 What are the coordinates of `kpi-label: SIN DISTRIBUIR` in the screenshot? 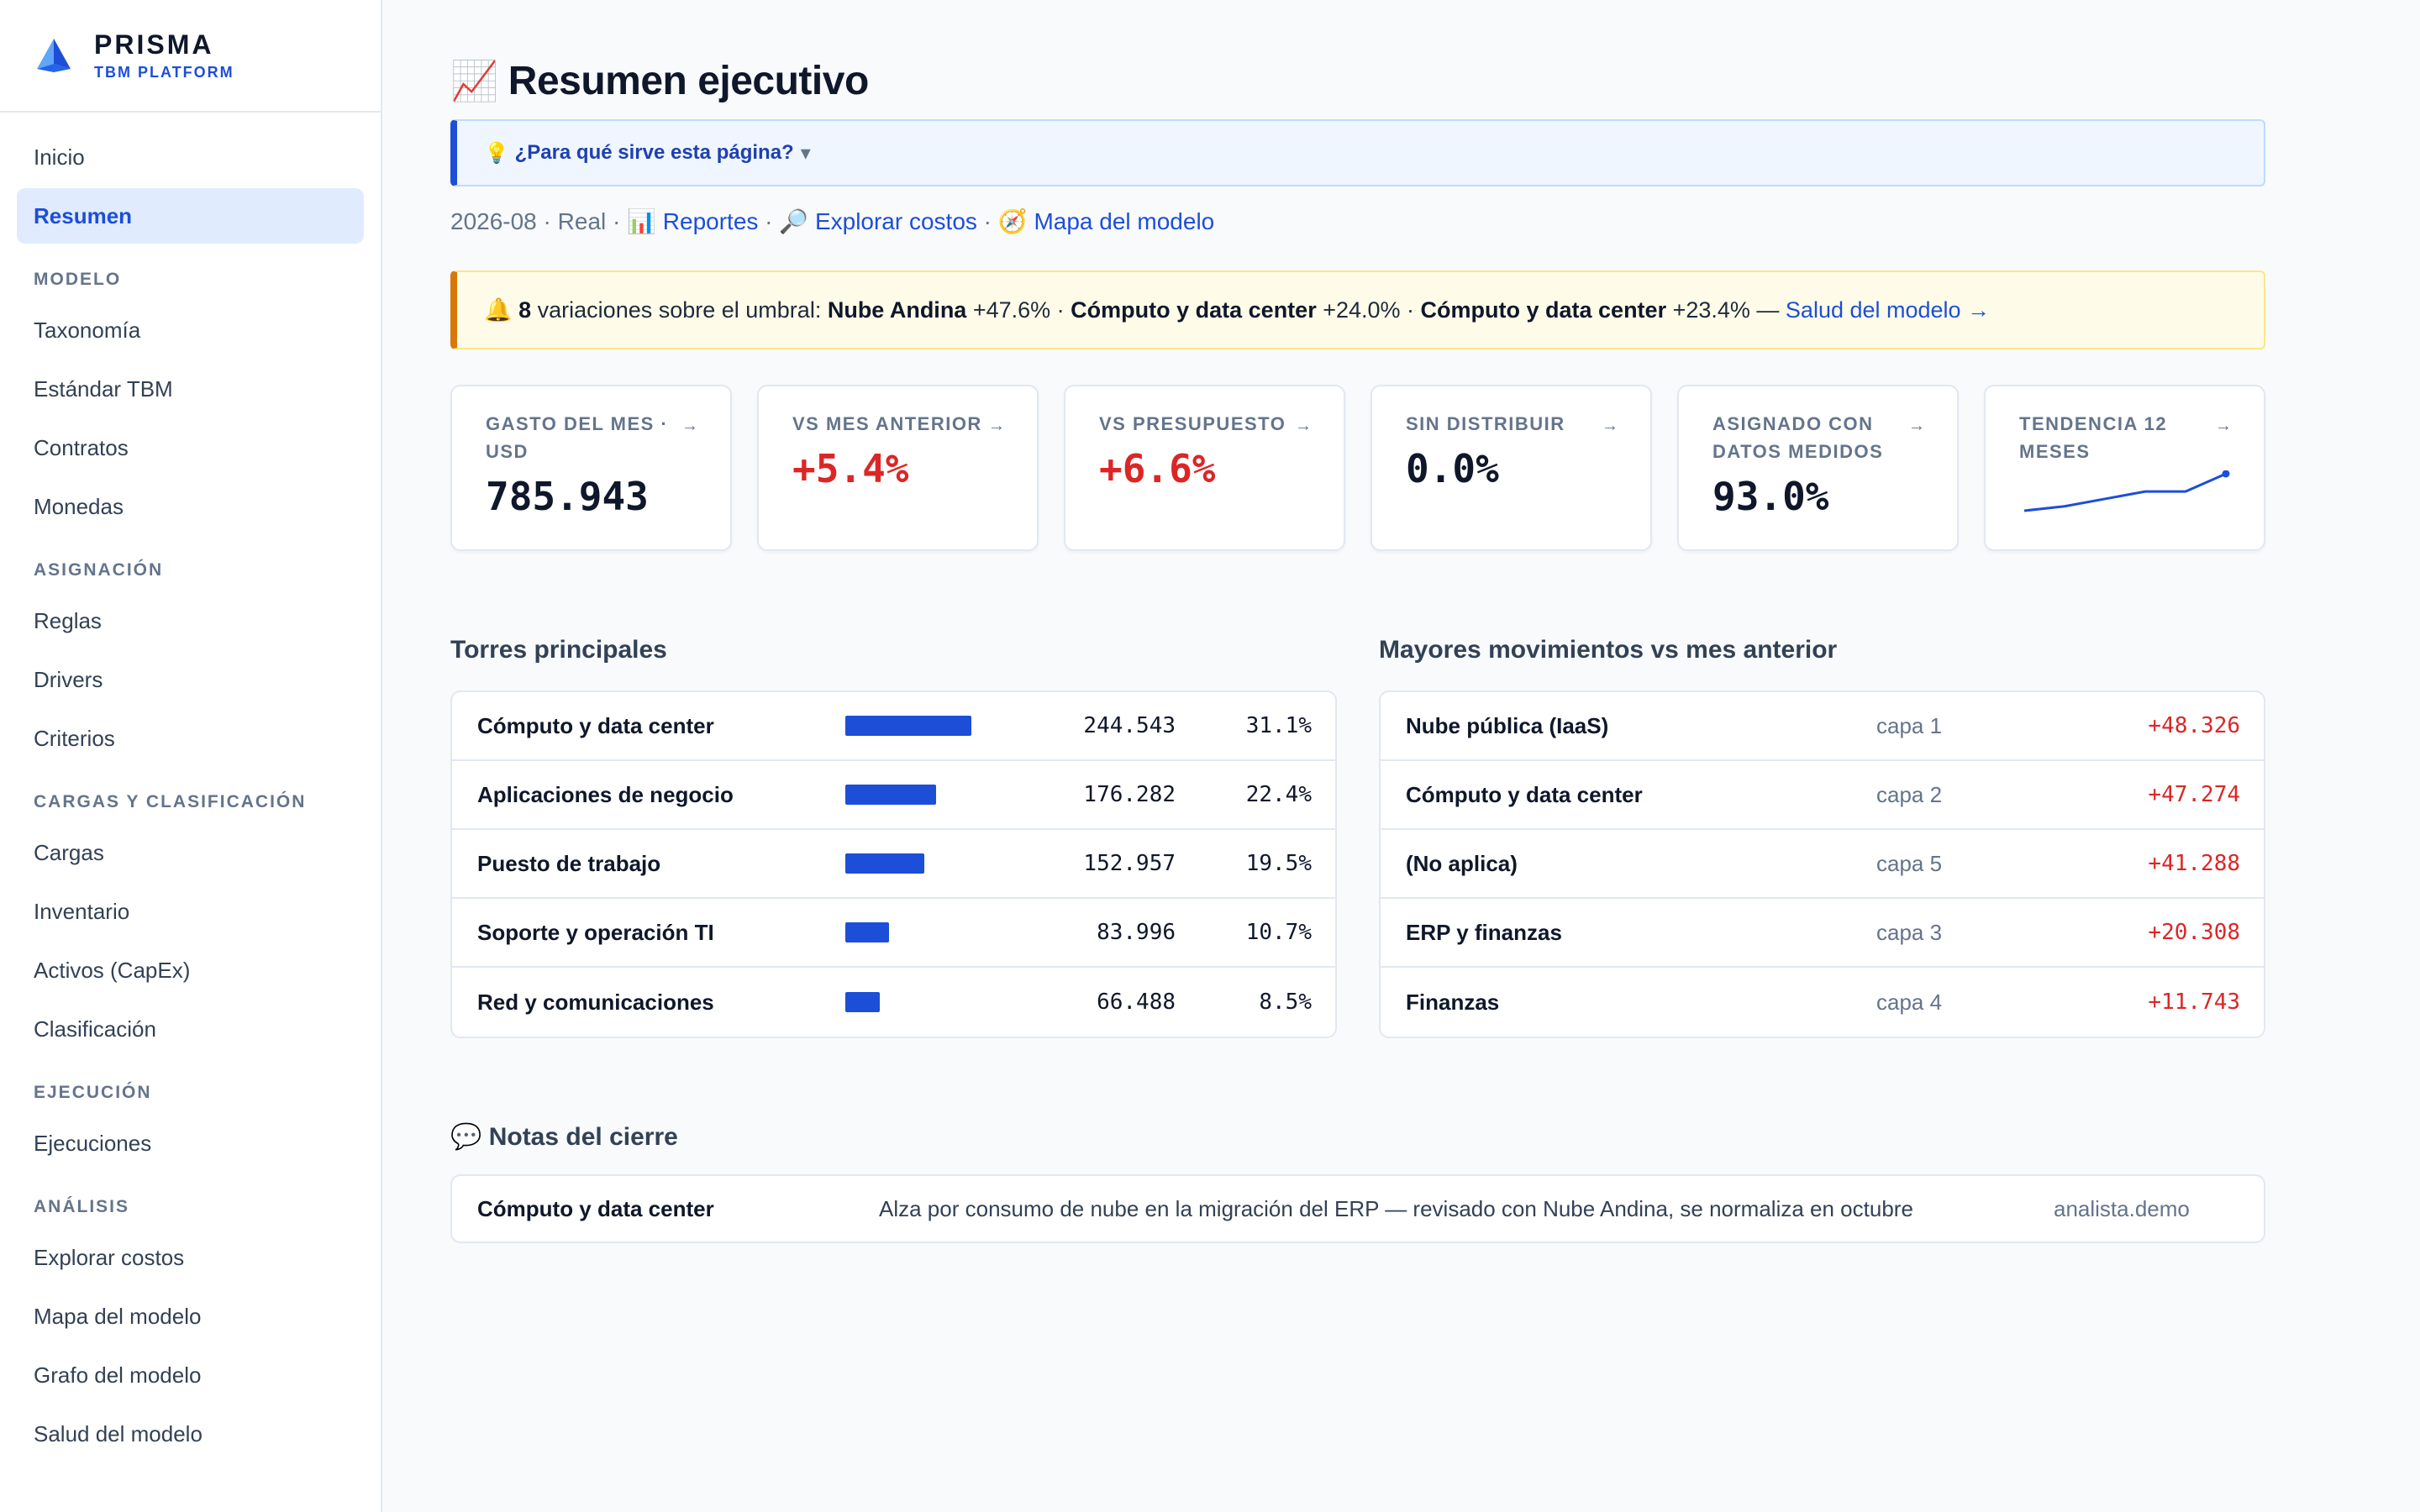 It's located at (1485, 423).